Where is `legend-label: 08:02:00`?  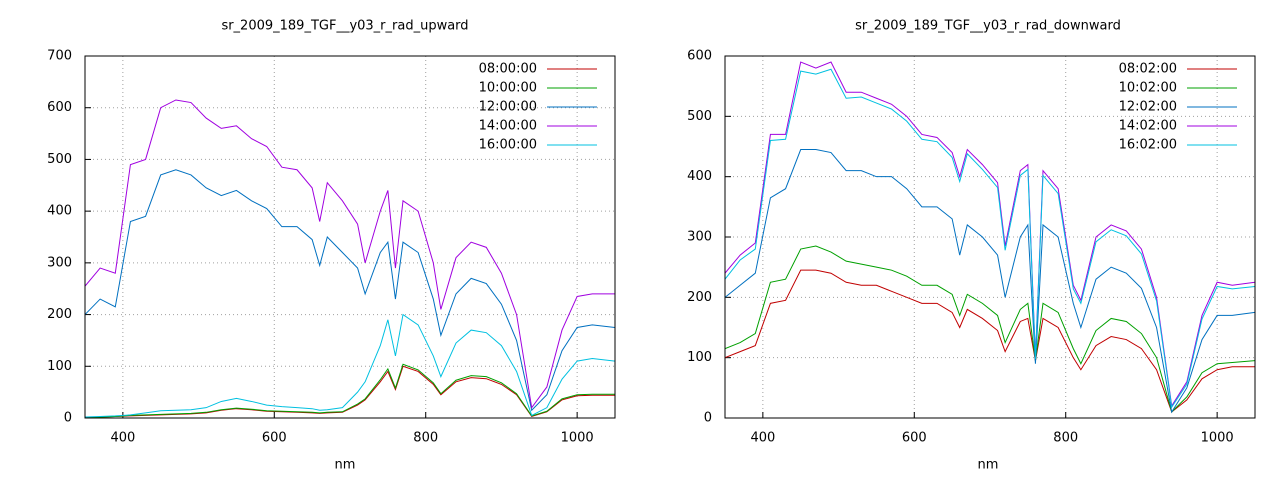 legend-label: 08:02:00 is located at coordinates (1148, 69).